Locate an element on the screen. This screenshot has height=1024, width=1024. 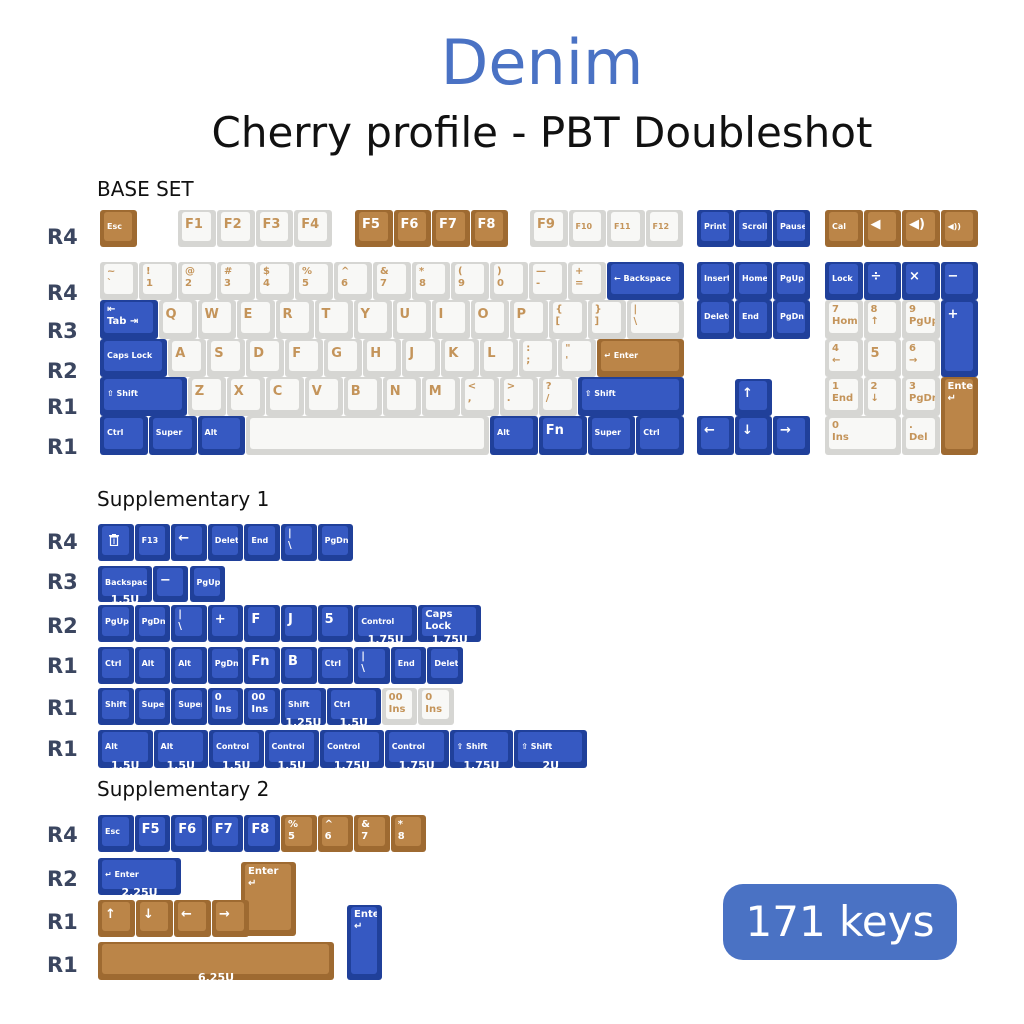
key-sub-legend: PgUp is located at coordinates (922, 321).